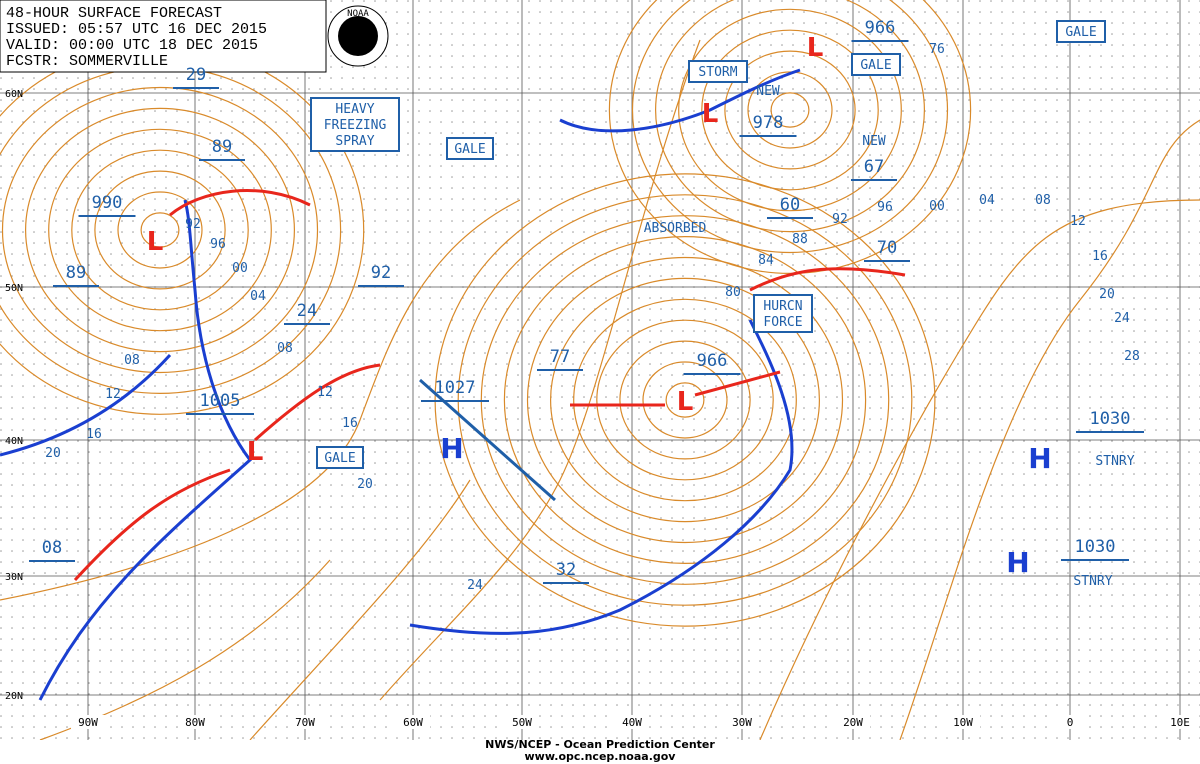 Image resolution: width=1200 pixels, height=764 pixels. I want to click on lon-label: 40W, so click(632, 722).